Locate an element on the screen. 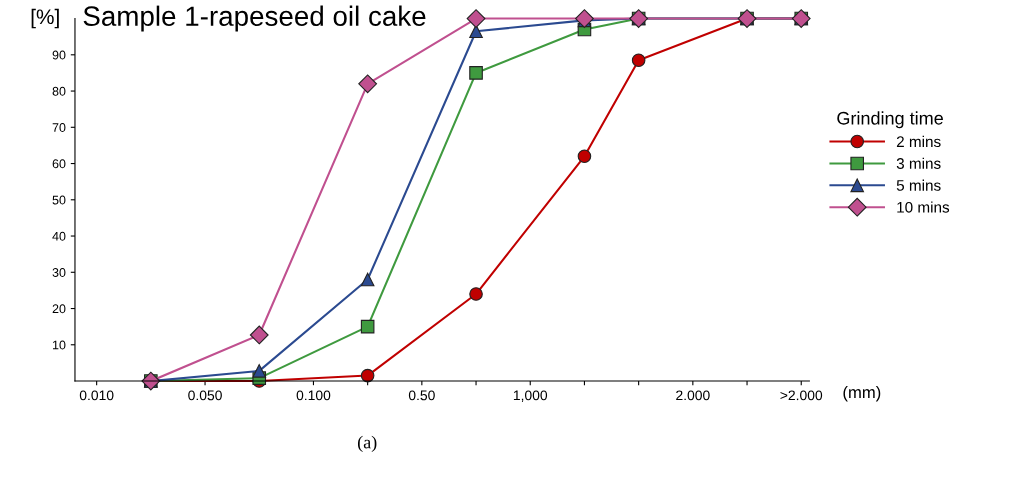 This screenshot has height=482, width=1020. y-tick-label: 80 is located at coordinates (59, 91).